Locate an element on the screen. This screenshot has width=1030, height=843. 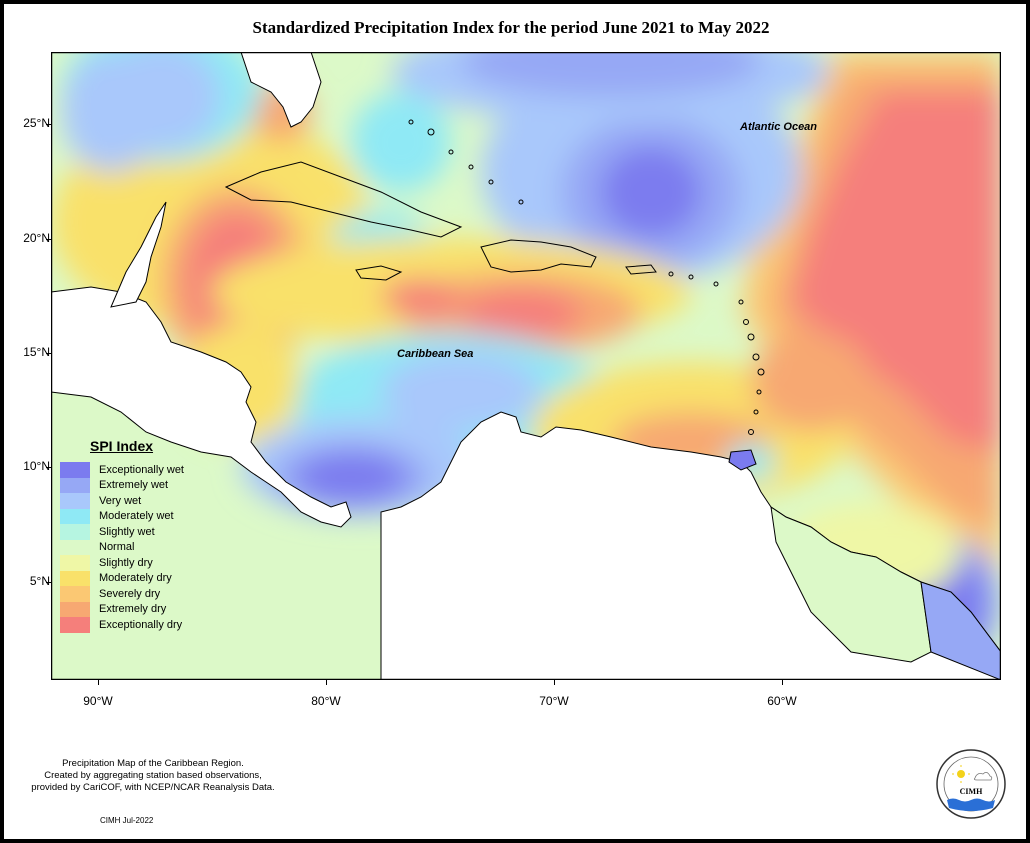
legend-item: Severely dry is located at coordinates (140, 594).